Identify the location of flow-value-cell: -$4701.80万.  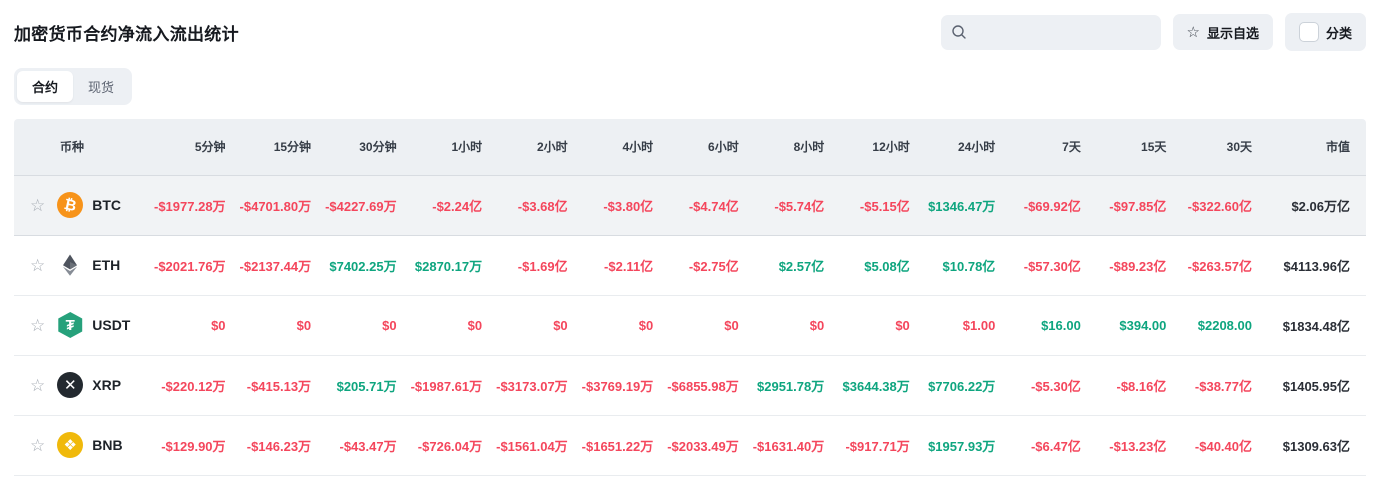
(275, 206).